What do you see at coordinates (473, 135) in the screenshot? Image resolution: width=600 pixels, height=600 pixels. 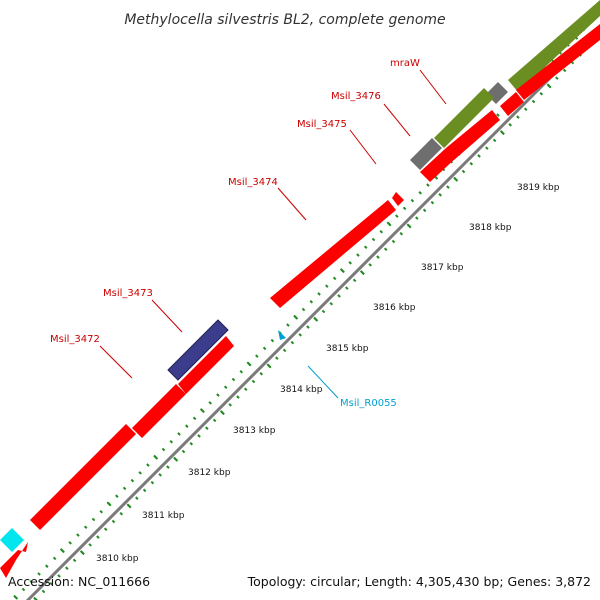 I see `cds-arrow-mraw` at bounding box center [473, 135].